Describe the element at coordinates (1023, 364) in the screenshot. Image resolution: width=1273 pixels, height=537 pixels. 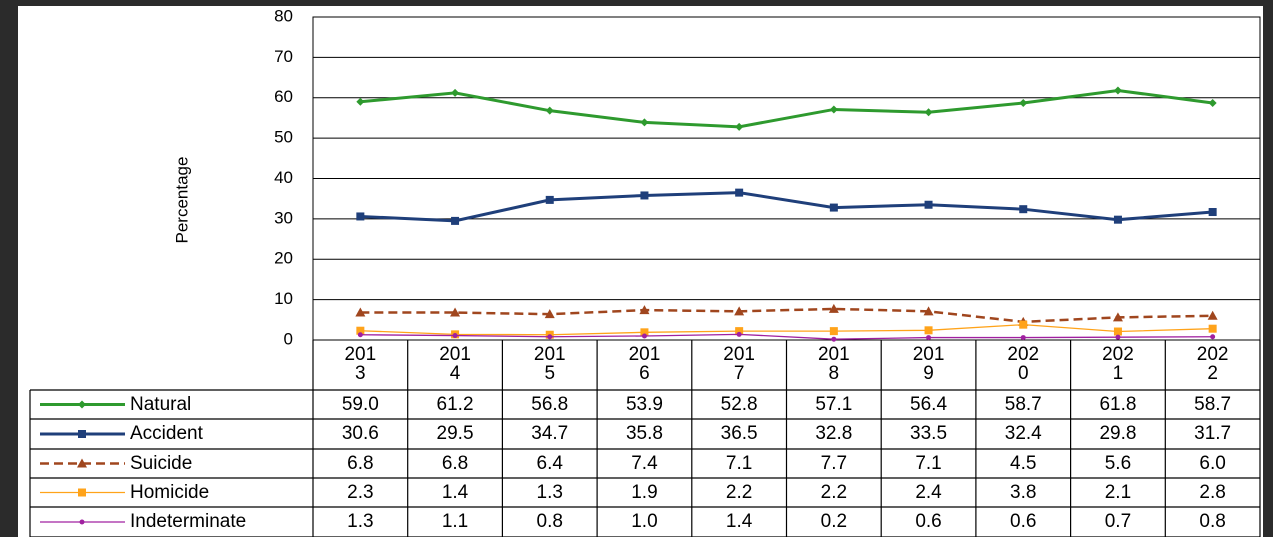
I see `x-tick-label: 2020` at that location.